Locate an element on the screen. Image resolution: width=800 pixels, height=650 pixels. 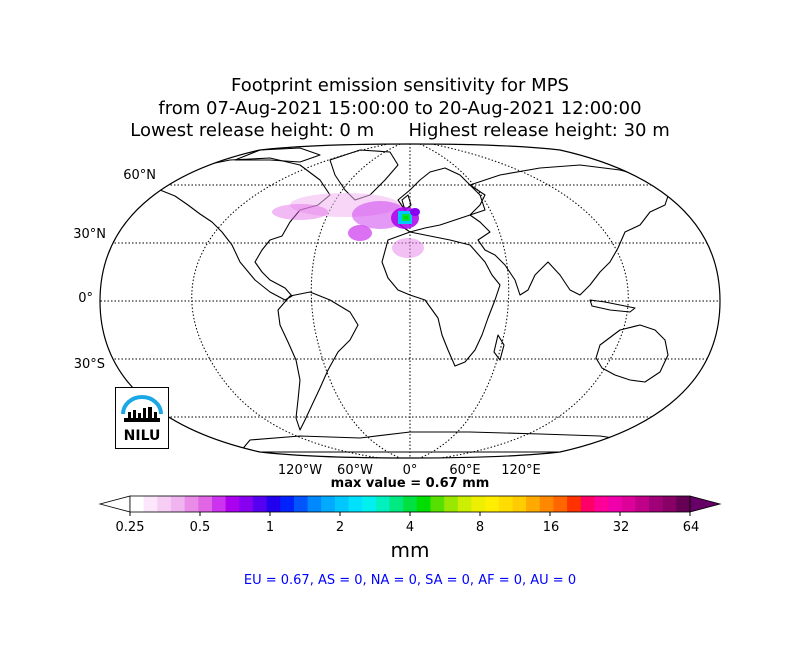
nilu-logo: NILU is located at coordinates (142, 418).